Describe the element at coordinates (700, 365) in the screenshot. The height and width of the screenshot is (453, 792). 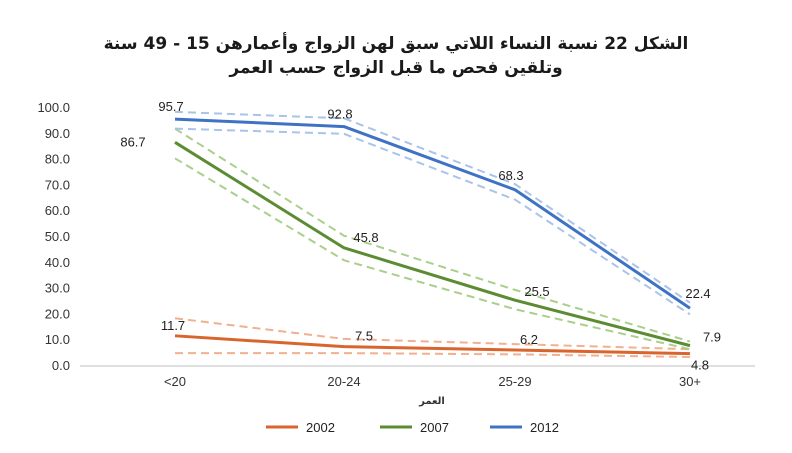
I see `data-label-2002: 4.8` at that location.